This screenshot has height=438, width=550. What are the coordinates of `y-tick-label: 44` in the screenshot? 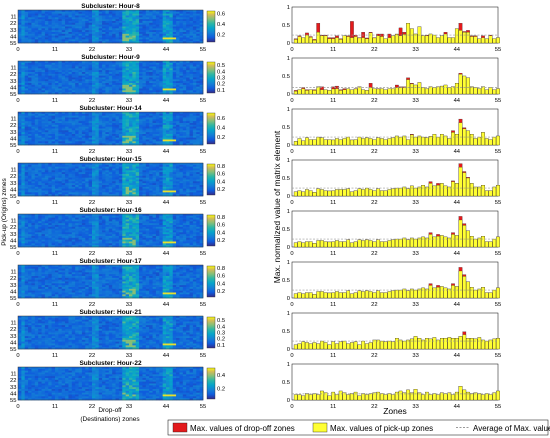 It's located at (13, 88).